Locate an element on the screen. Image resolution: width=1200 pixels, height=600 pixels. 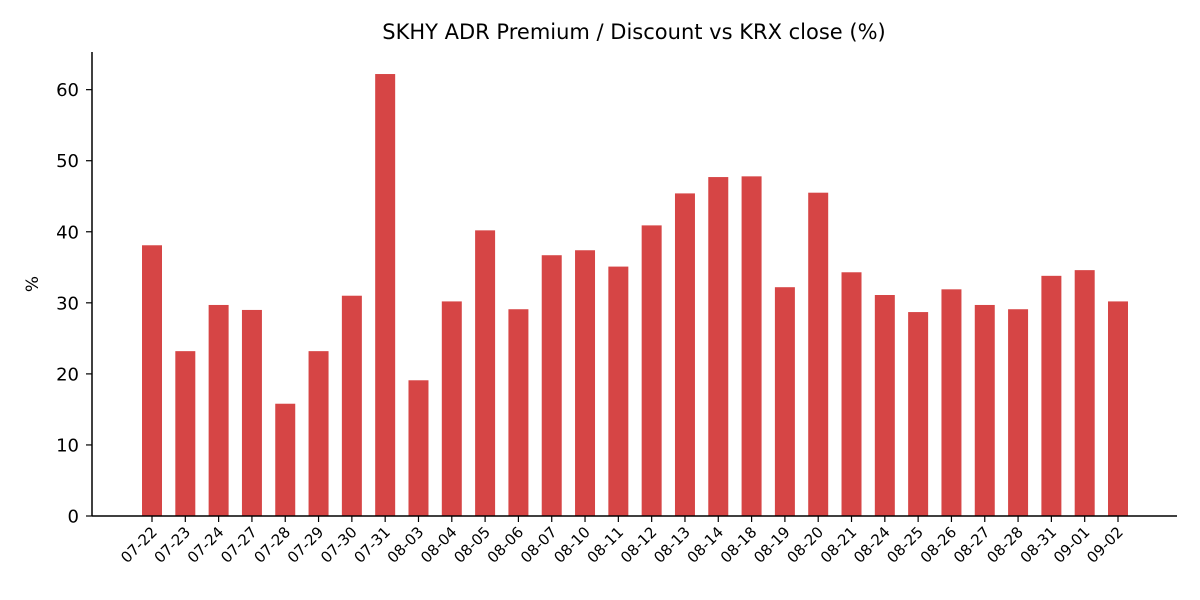
x-tick-label: 08-28 is located at coordinates (1005, 545).